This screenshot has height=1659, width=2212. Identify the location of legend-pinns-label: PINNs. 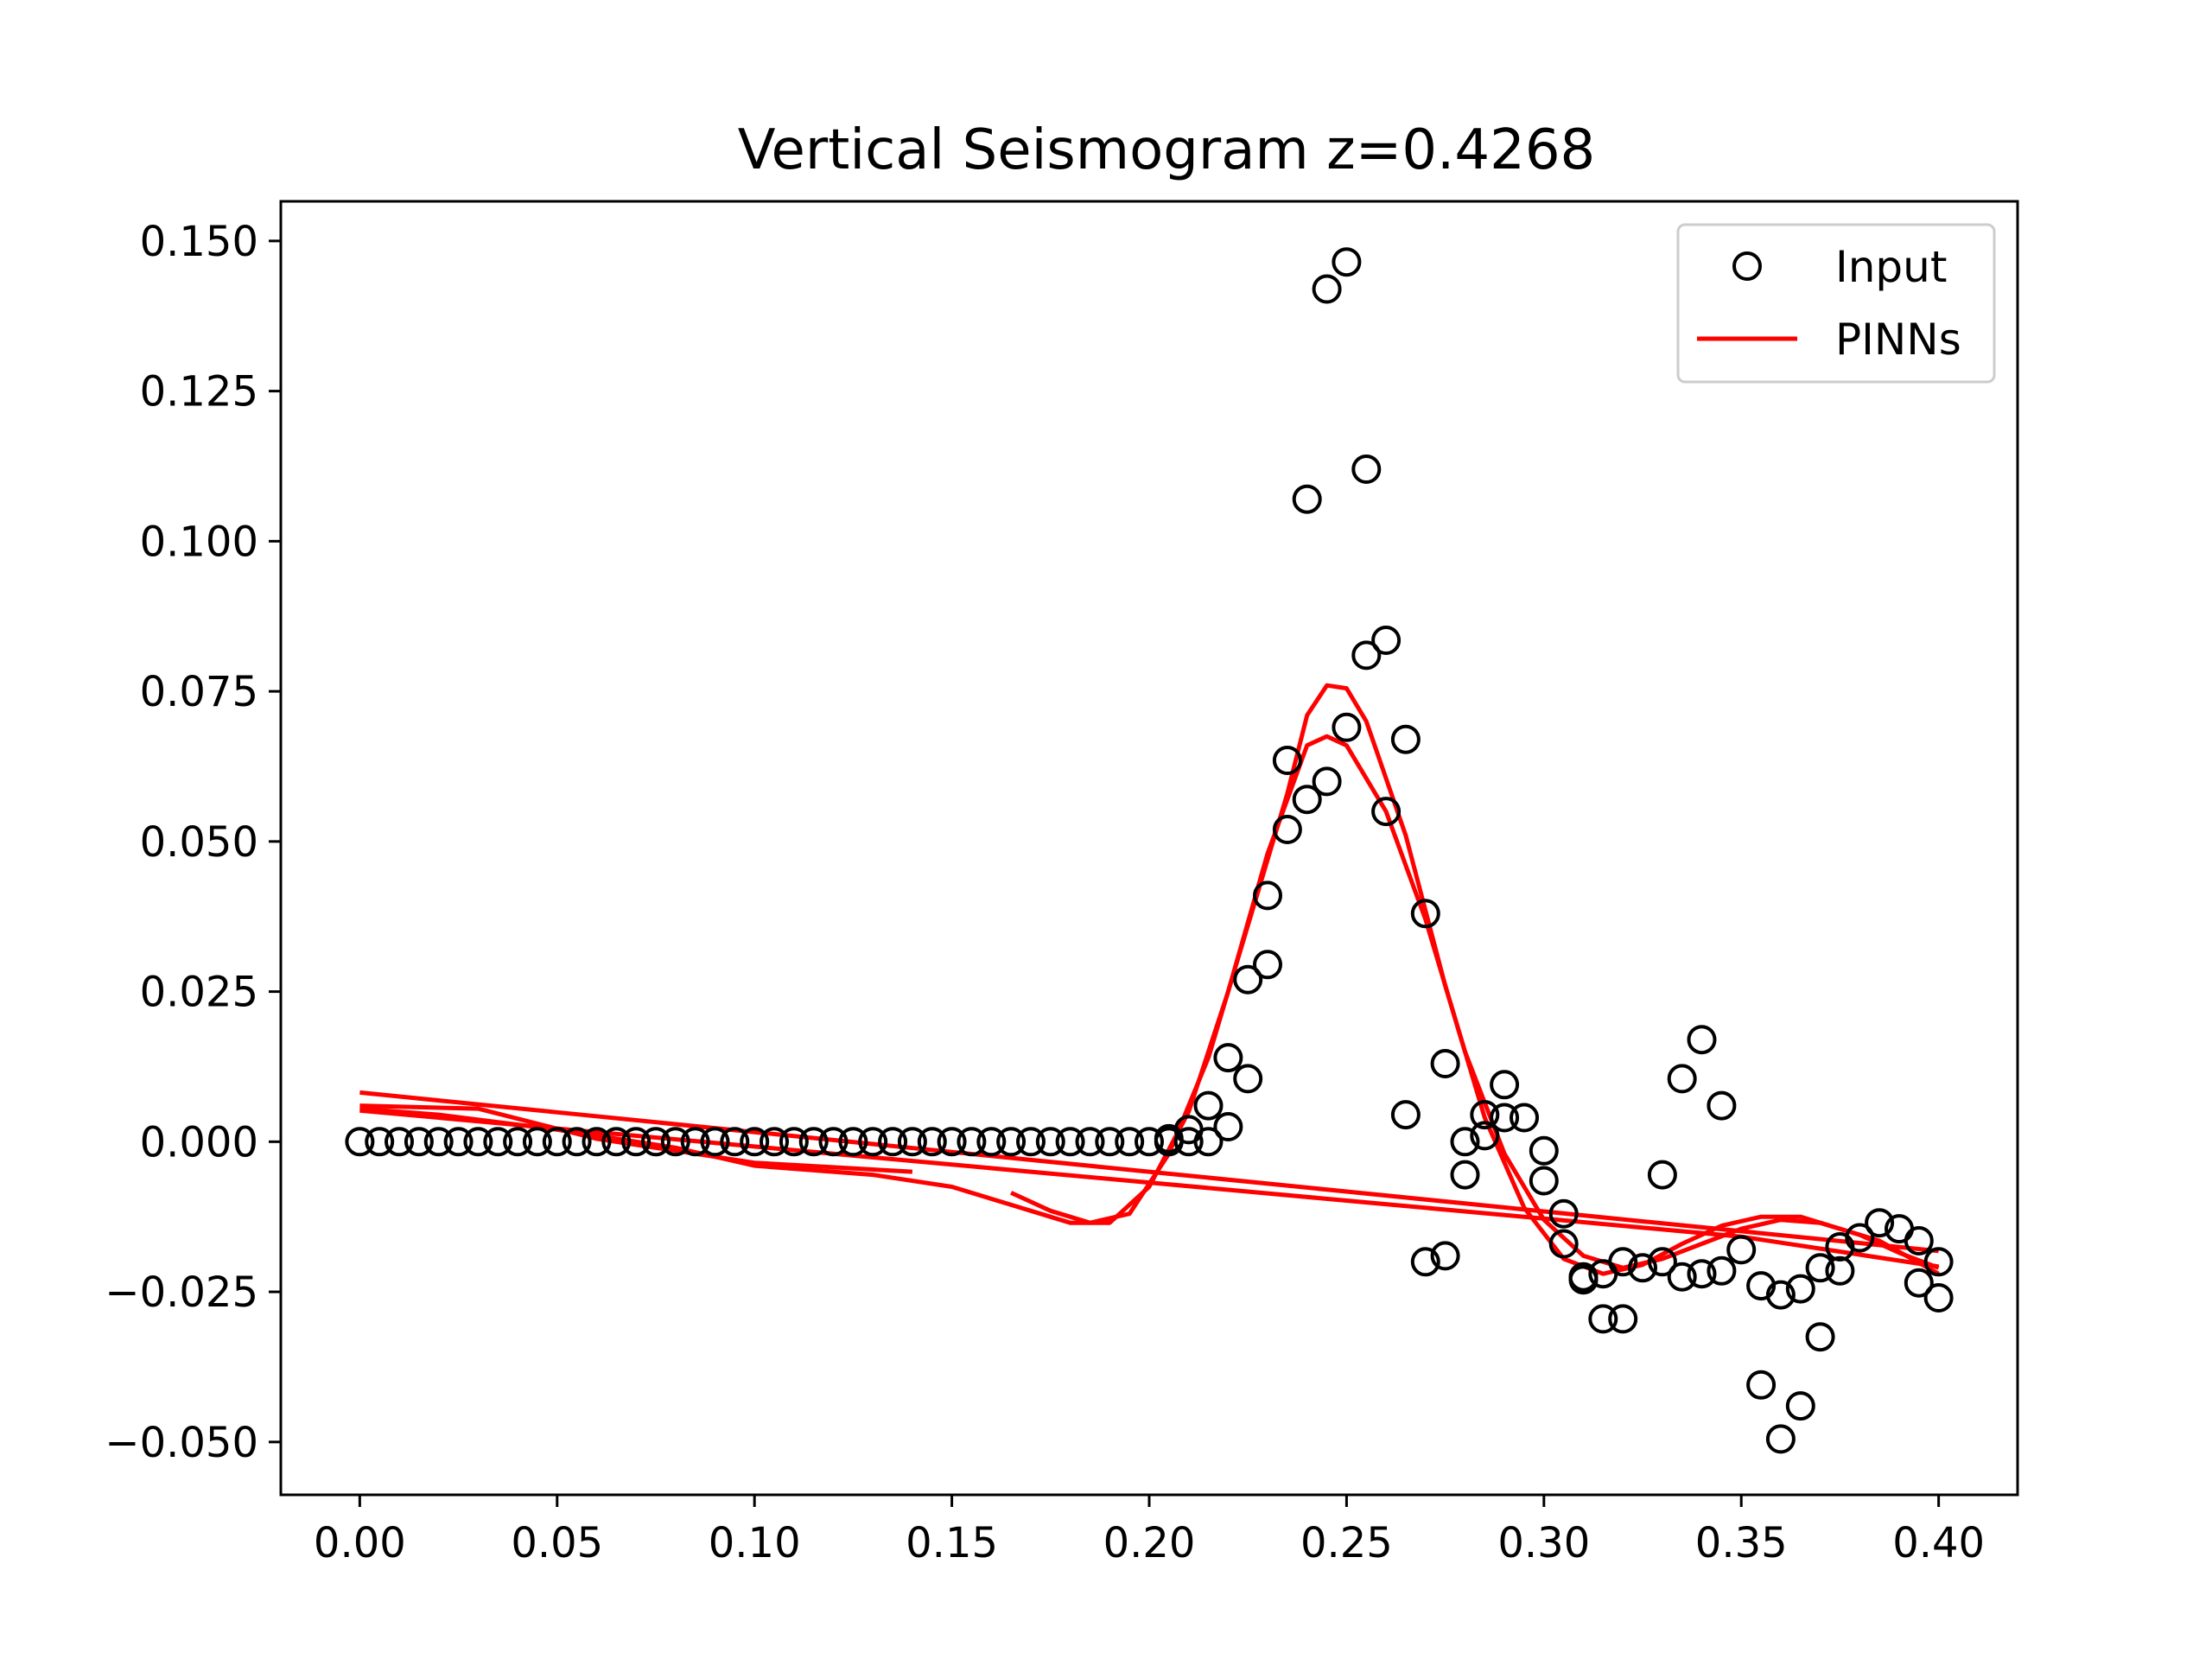
(1898, 340).